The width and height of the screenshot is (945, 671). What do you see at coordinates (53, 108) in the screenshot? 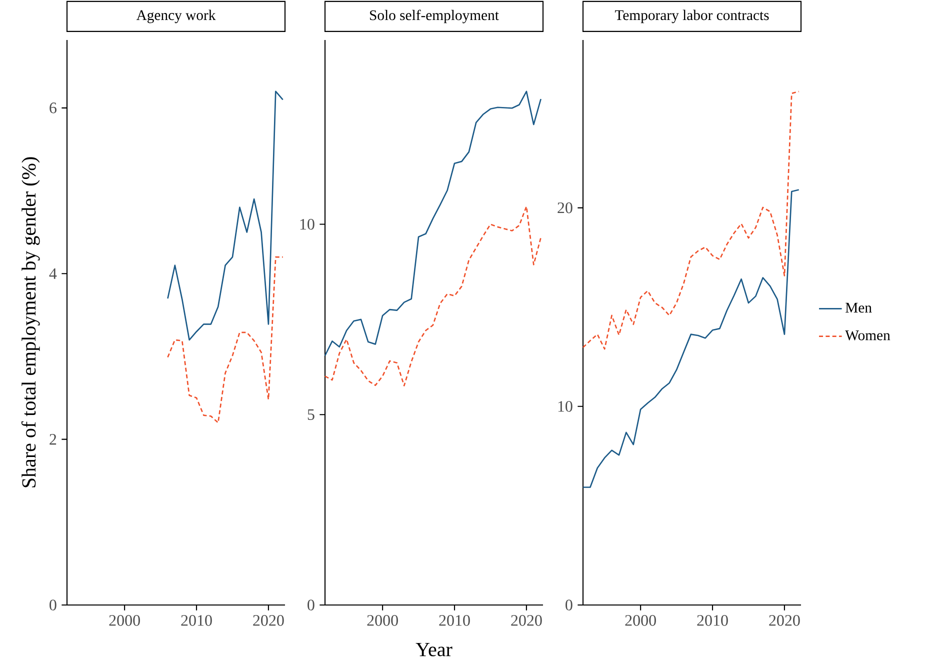
I see `y-tick-label: 6` at bounding box center [53, 108].